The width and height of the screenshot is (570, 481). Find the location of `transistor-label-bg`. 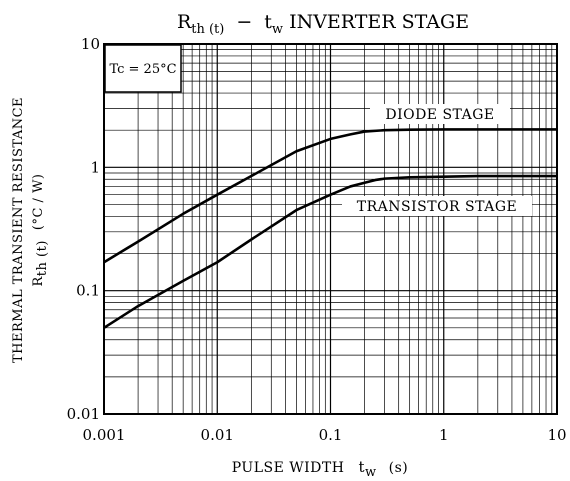

transistor-label-bg is located at coordinates (437, 206).